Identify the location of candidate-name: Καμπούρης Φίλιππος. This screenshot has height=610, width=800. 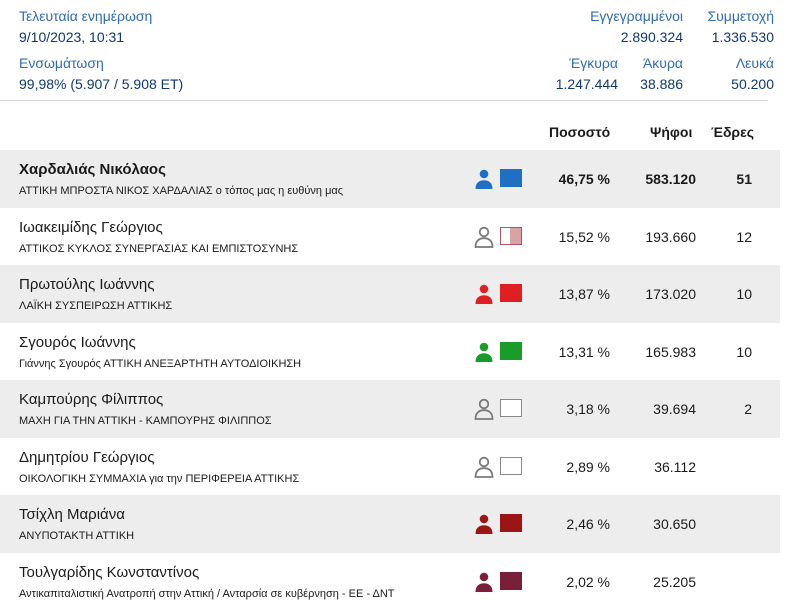
(91, 399).